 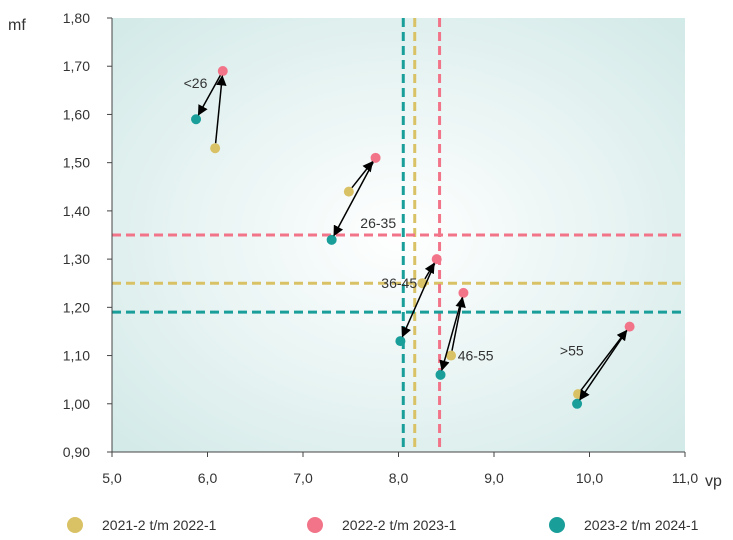 I want to click on group-label: 26-35, so click(x=378, y=223).